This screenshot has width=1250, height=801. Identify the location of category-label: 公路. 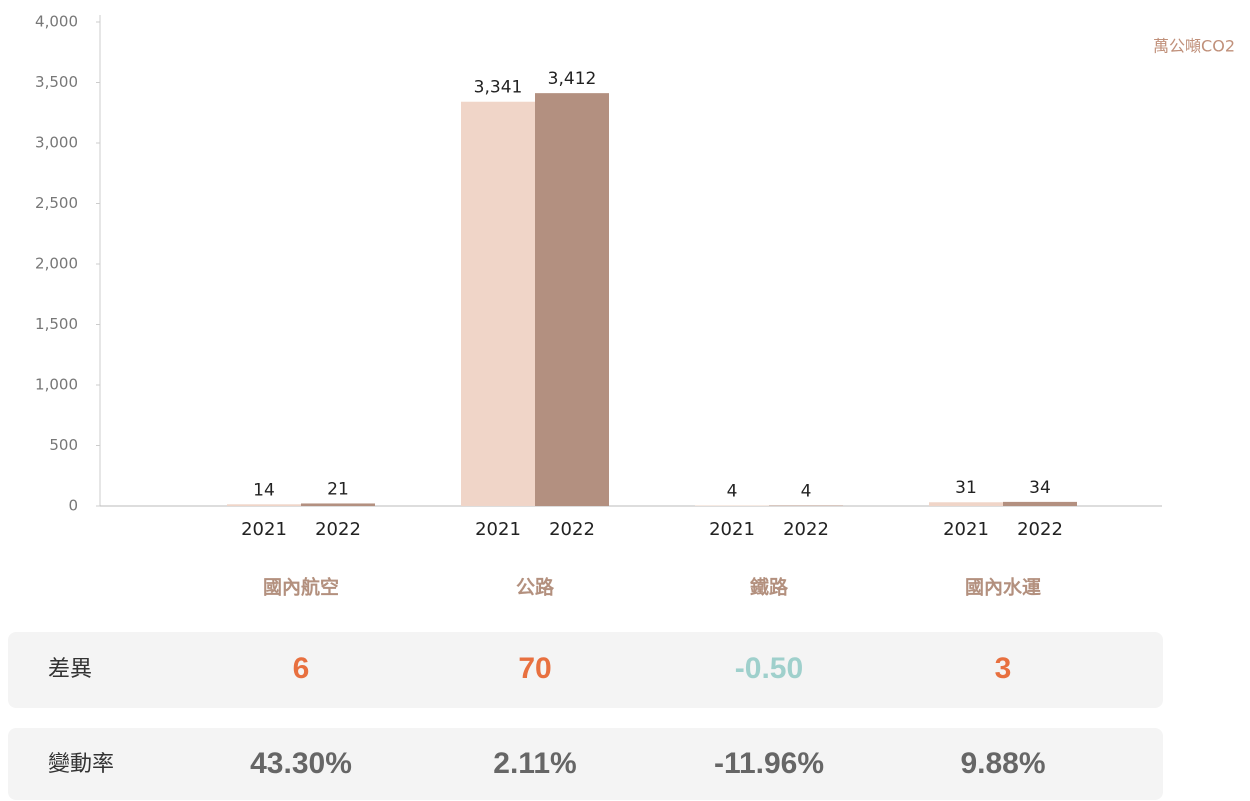
(535, 587).